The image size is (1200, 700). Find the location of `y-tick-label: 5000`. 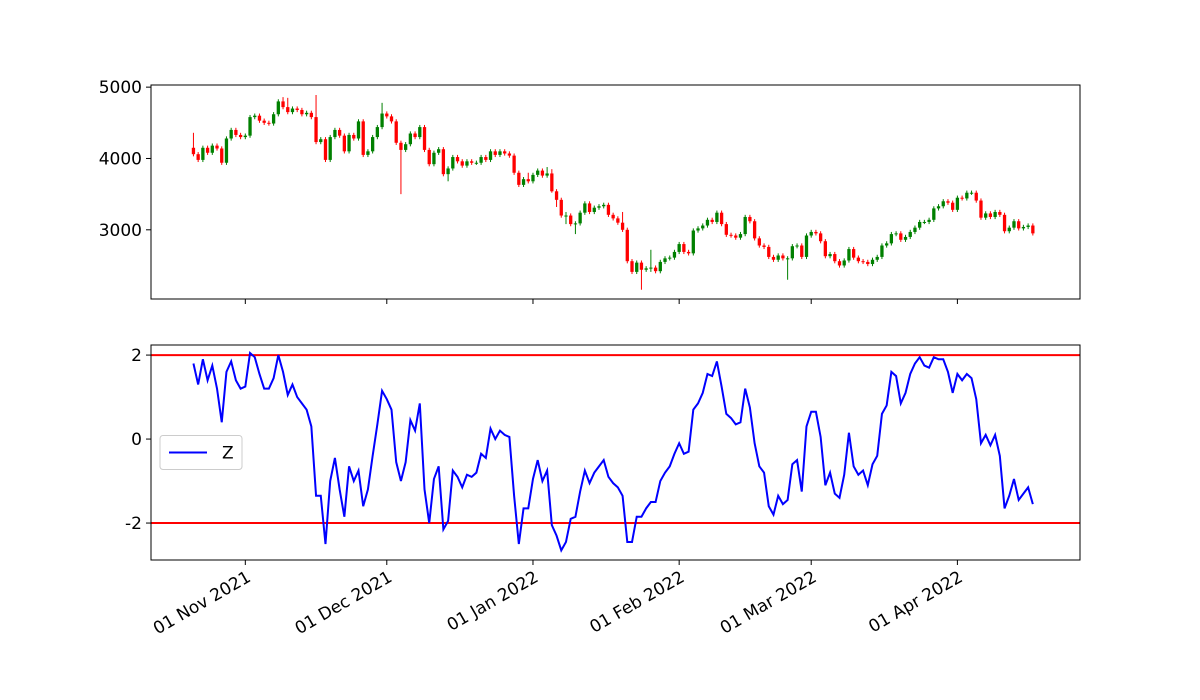

y-tick-label: 5000 is located at coordinates (120, 88).